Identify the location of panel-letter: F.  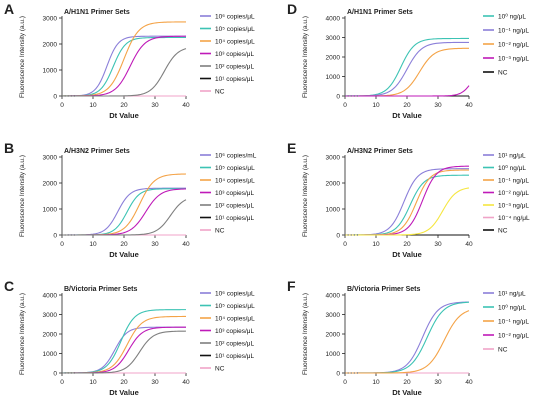
(291, 286).